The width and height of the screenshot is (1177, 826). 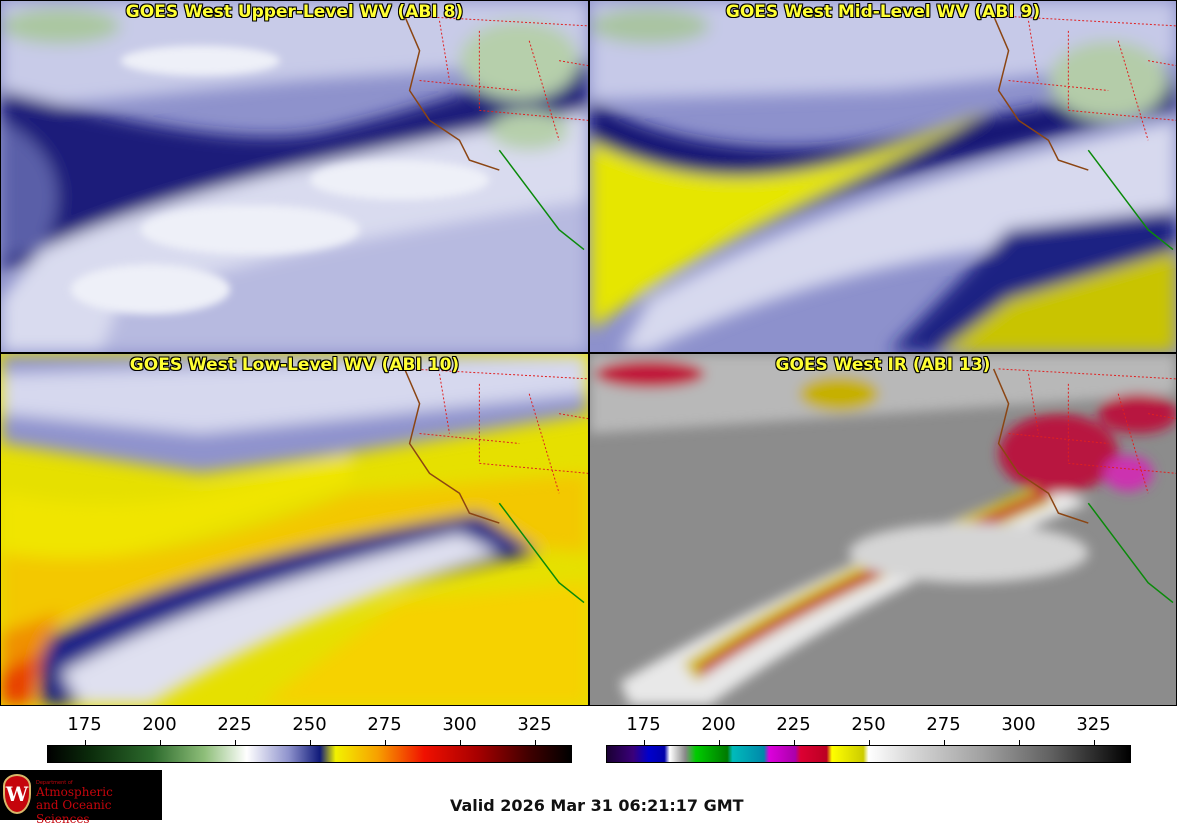 I want to click on panel-title: GOES West IR (ABI 13), so click(x=883, y=365).